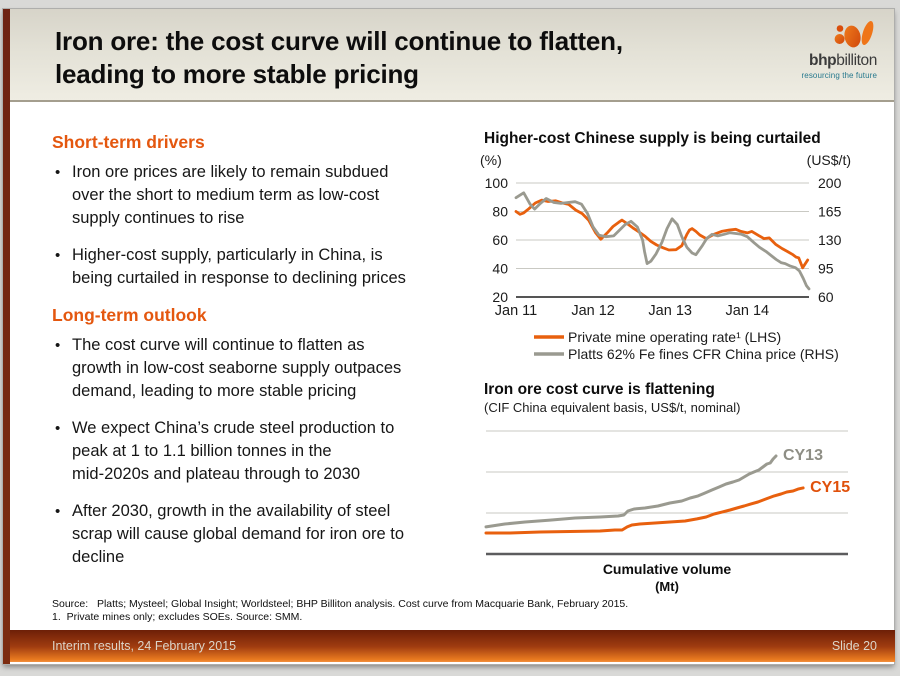  Describe the element at coordinates (830, 487) in the screenshot. I see `series-label-CY15: CY15` at that location.